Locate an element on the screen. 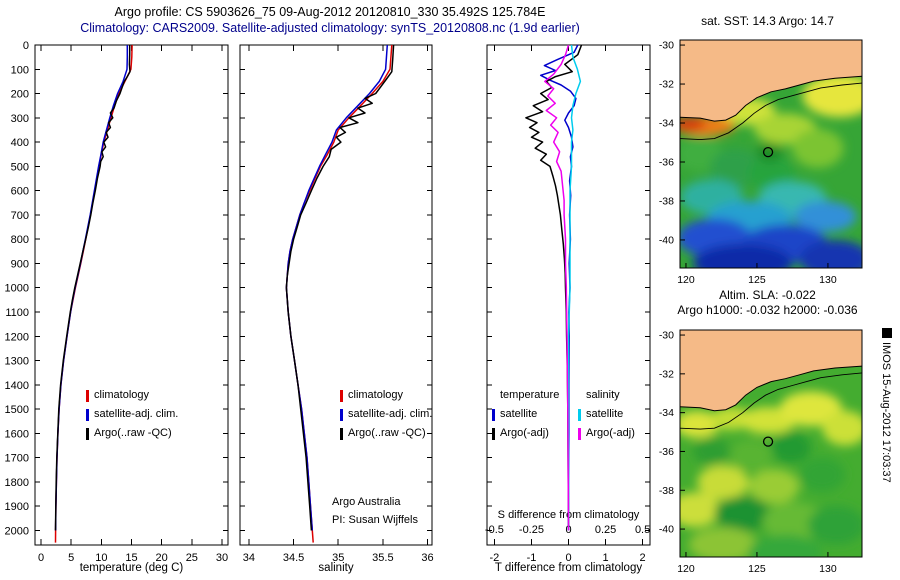 The width and height of the screenshot is (900, 580). temperature-x-tick-label: 10 is located at coordinates (101, 558).